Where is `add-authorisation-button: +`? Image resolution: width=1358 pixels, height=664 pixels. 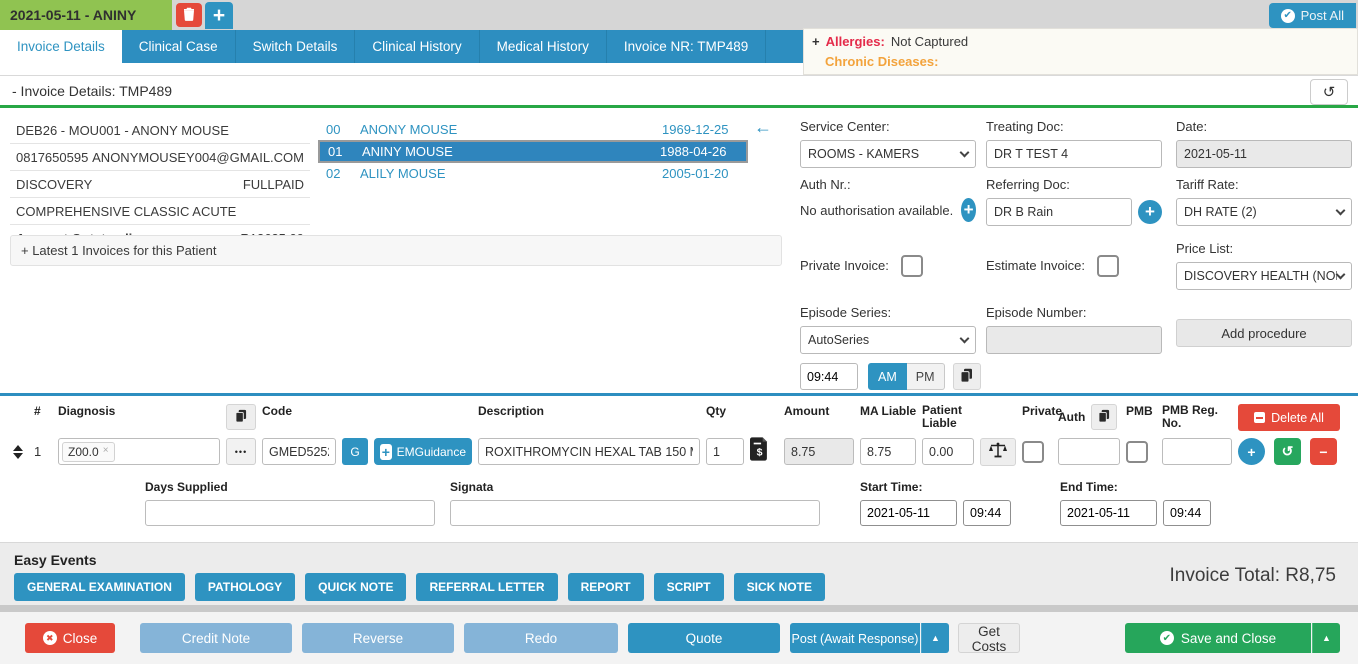
add-authorisation-button: + is located at coordinates (968, 210).